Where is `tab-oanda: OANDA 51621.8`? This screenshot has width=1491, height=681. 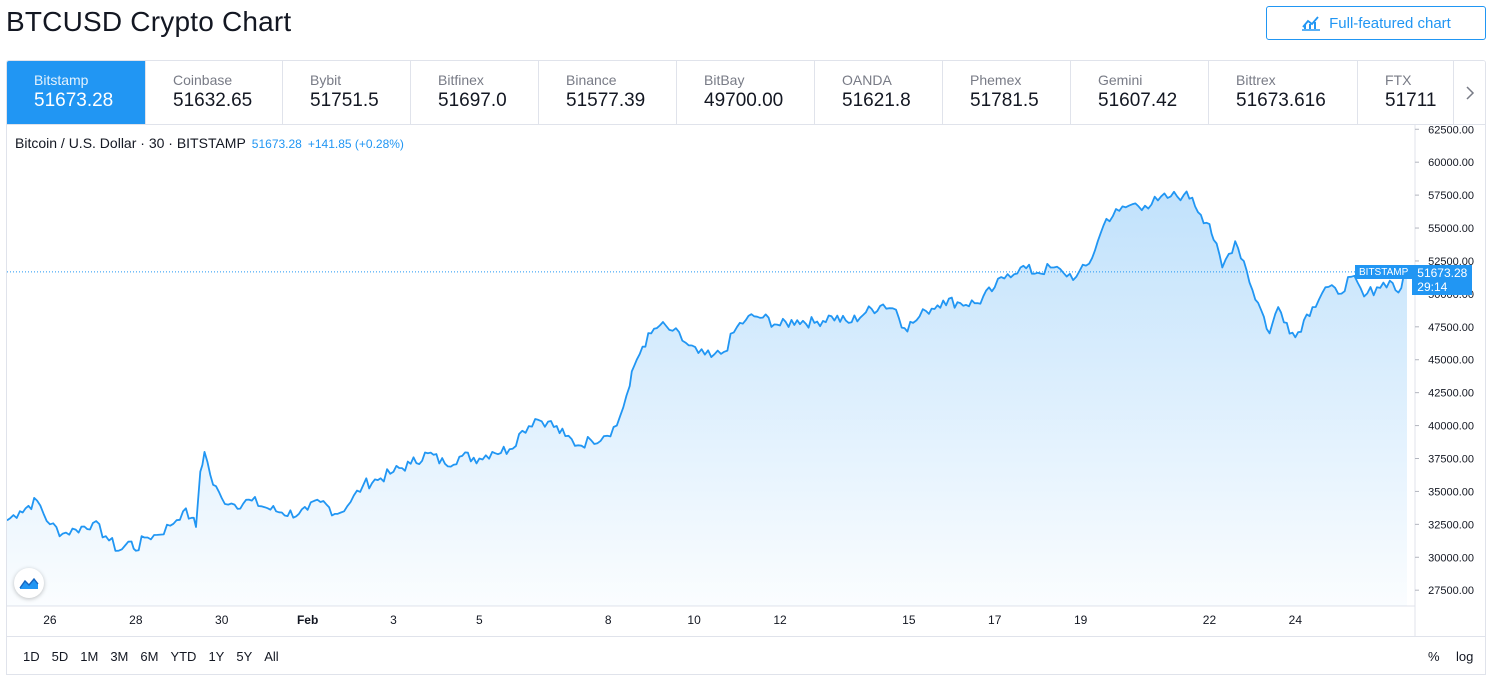 tab-oanda: OANDA 51621.8 is located at coordinates (879, 92).